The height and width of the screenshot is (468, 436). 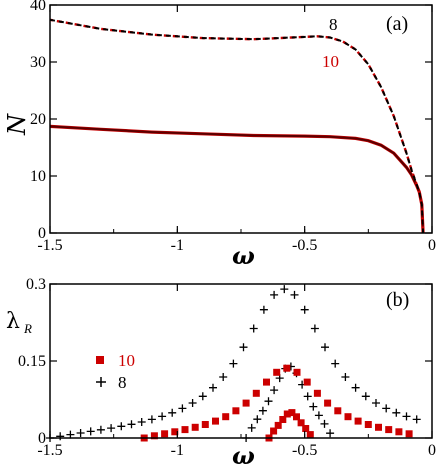 What do you see at coordinates (27, 328) in the screenshot?
I see `panel-b-ylabel-sub: R` at bounding box center [27, 328].